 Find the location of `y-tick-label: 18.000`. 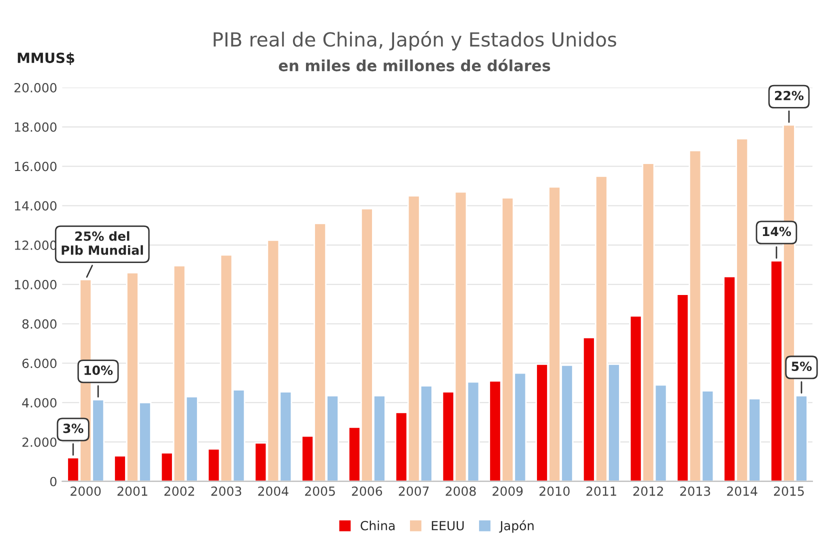

y-tick-label: 18.000 is located at coordinates (35, 127).